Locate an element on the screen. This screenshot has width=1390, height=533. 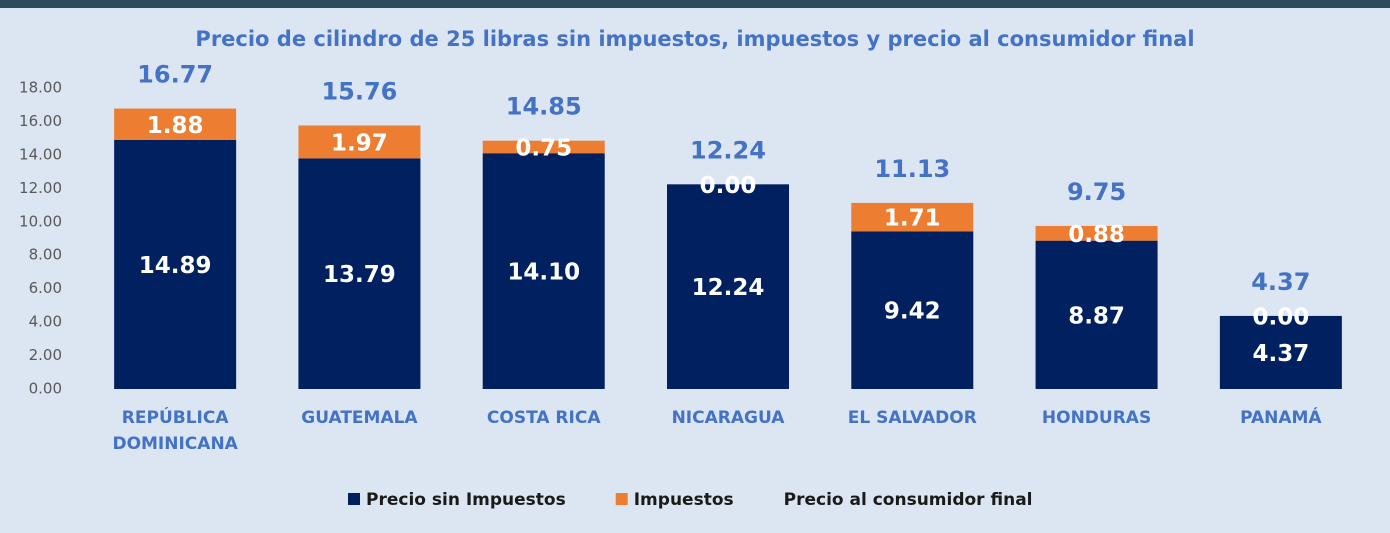
total-label: 15.76 is located at coordinates (359, 91).